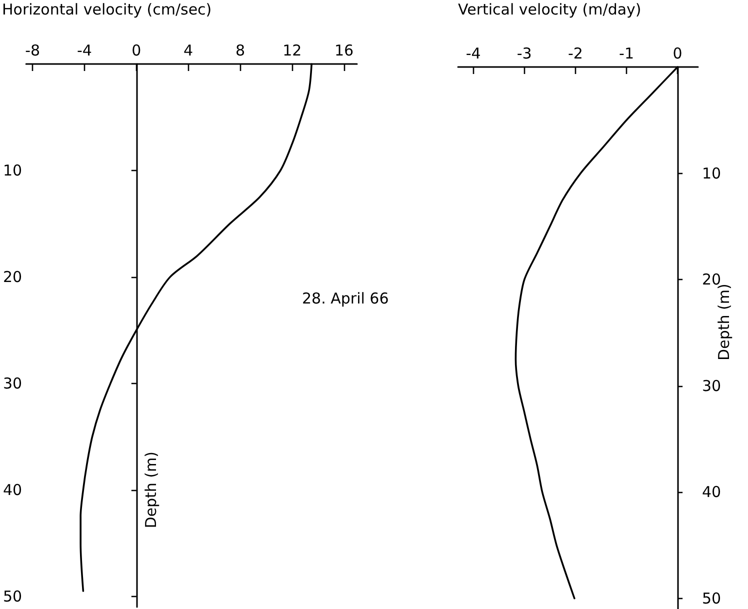 This screenshot has width=748, height=609. What do you see at coordinates (626, 53) in the screenshot?
I see `x-tick-label: -1` at bounding box center [626, 53].